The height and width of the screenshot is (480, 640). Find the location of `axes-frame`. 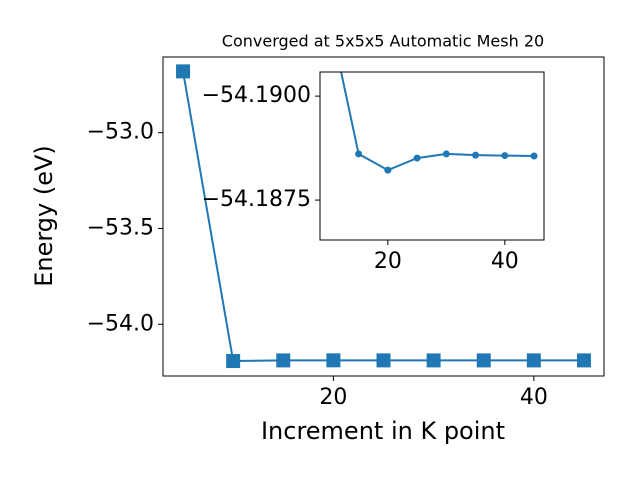

axes-frame is located at coordinates (432, 156).